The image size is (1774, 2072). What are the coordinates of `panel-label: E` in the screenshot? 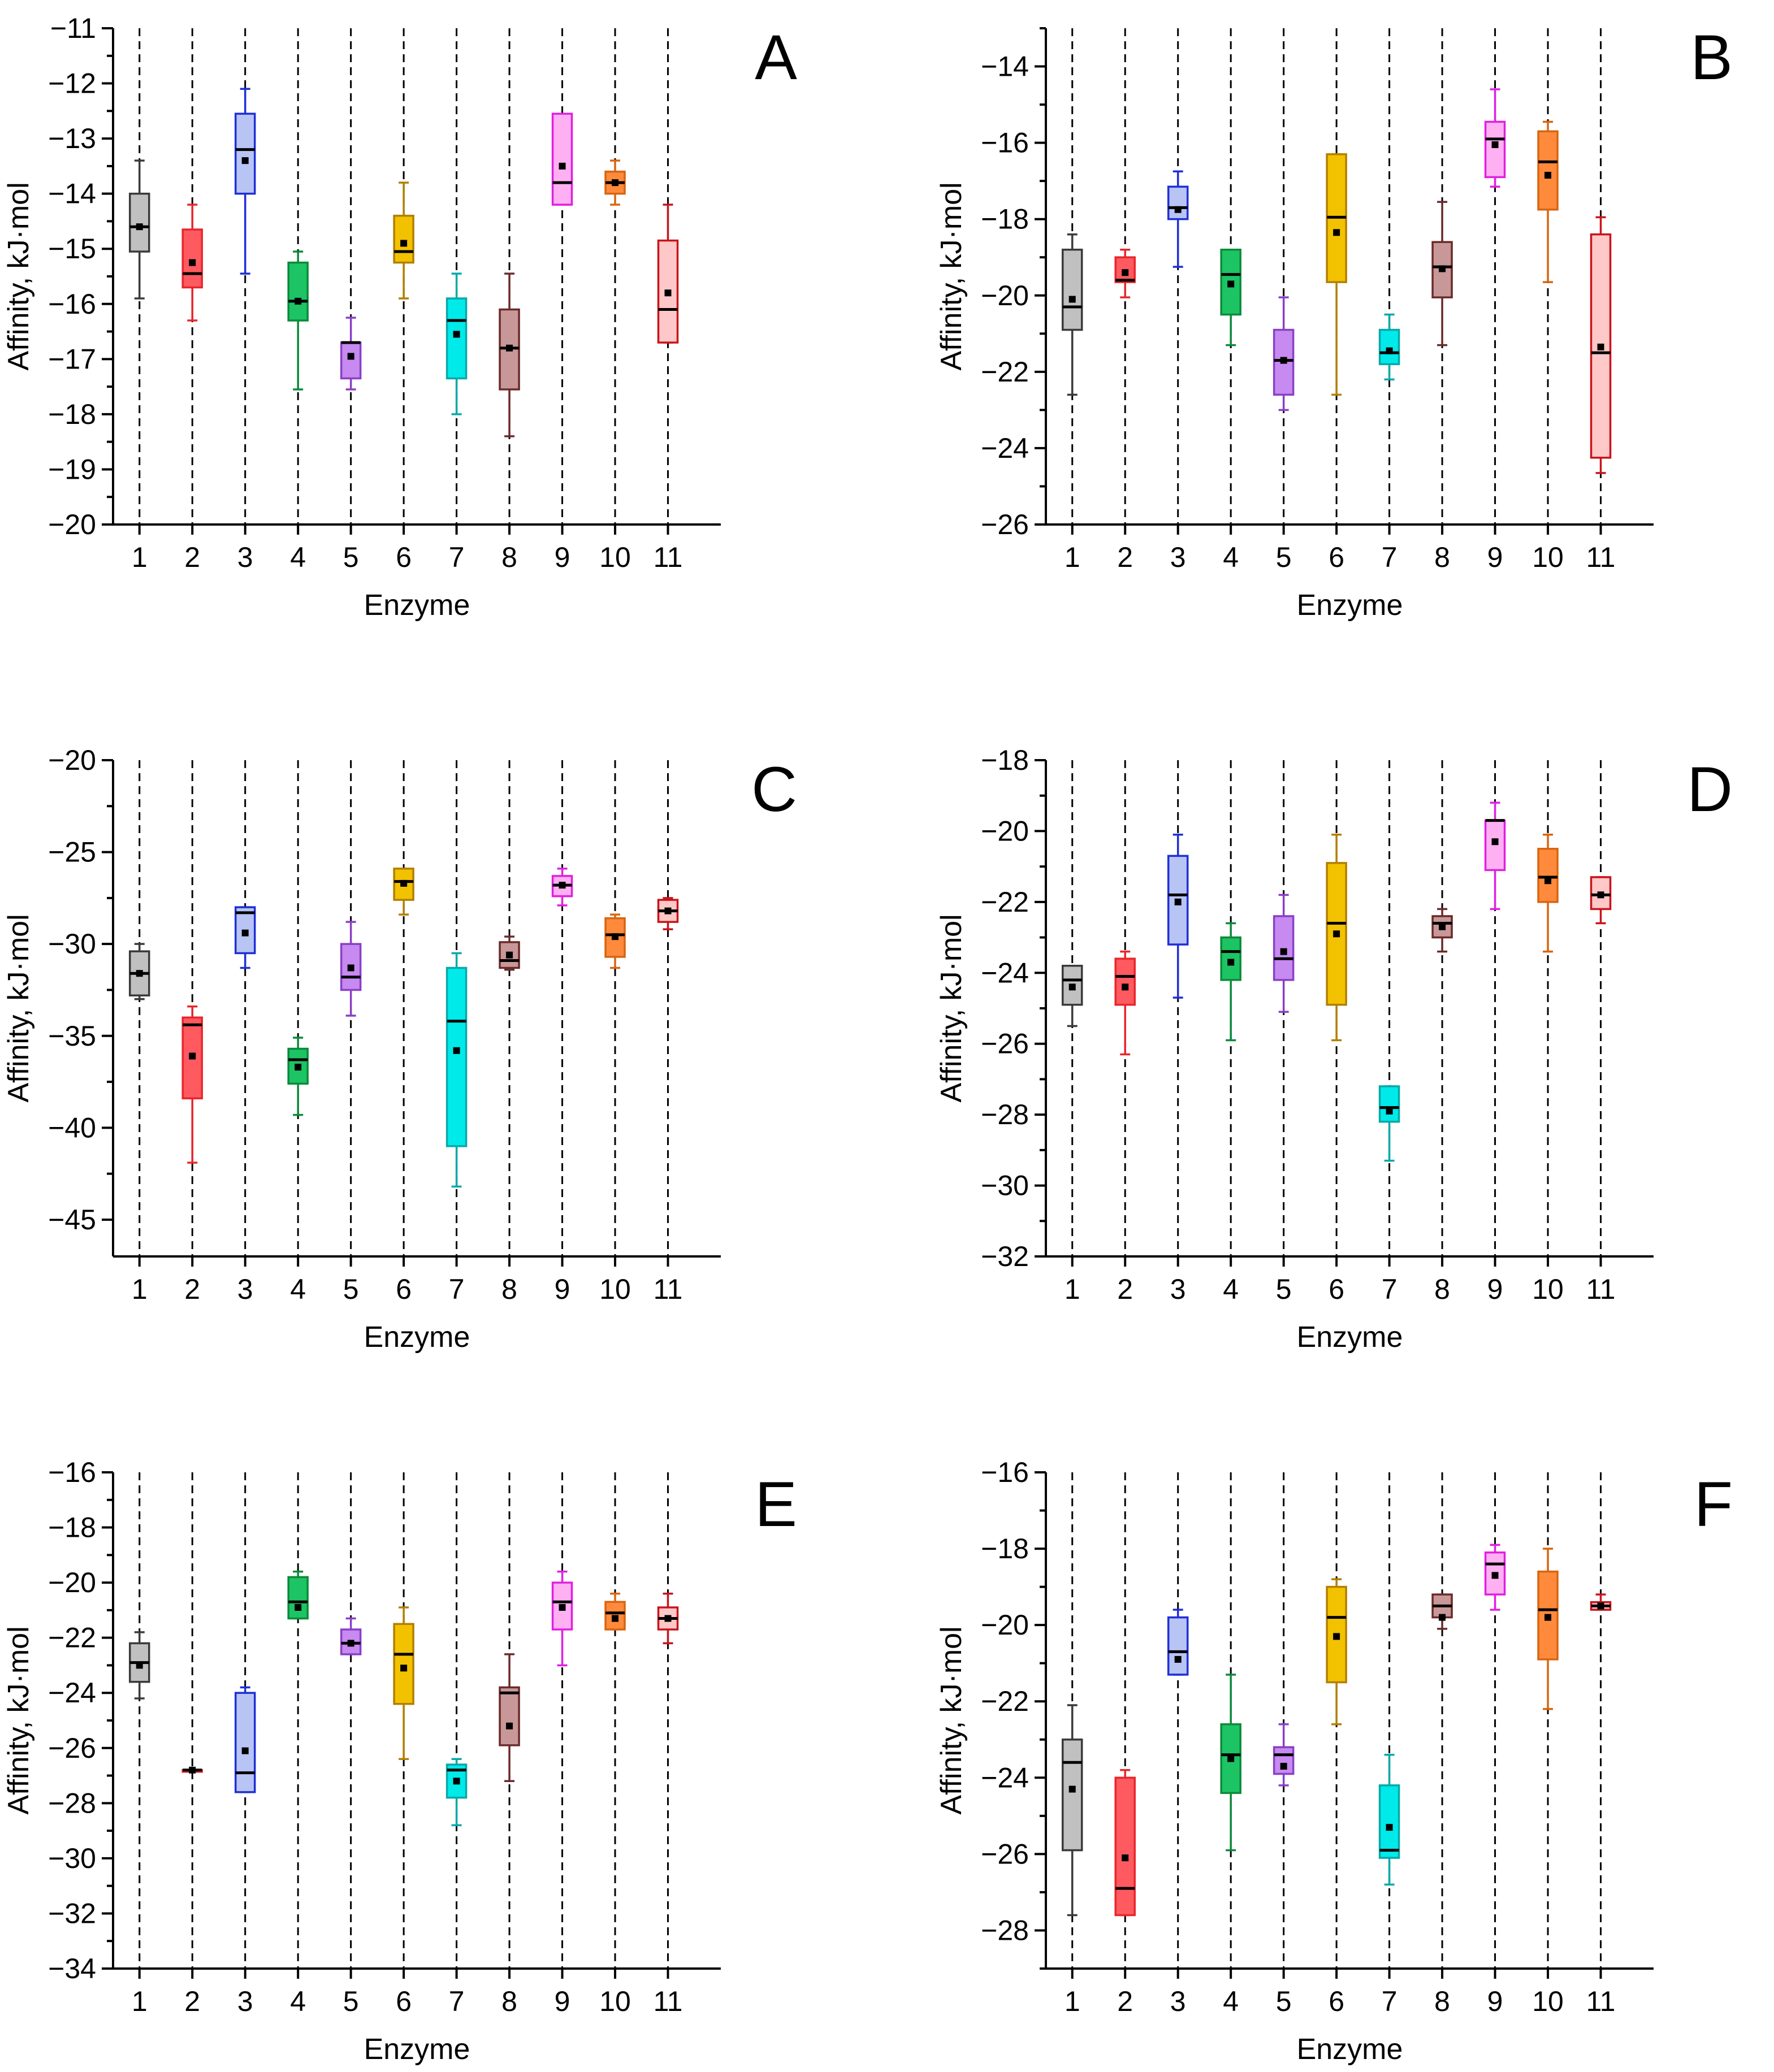 It's located at (776, 1504).